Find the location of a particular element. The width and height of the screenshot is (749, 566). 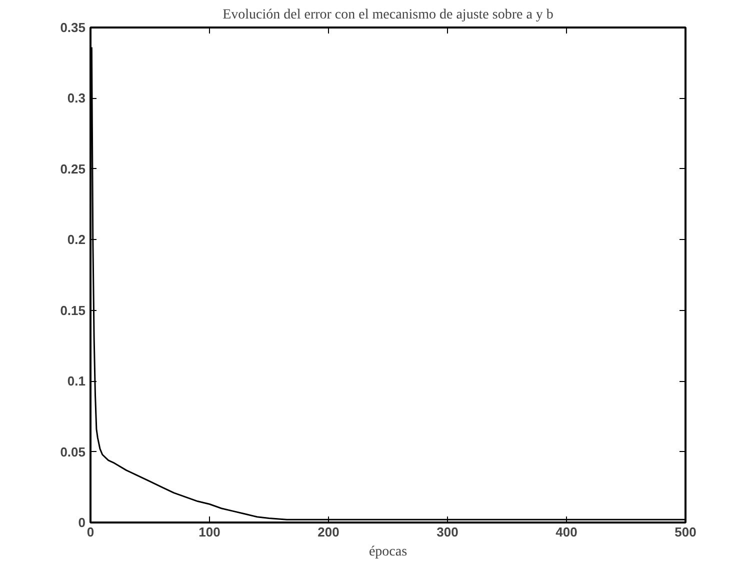

y-tick-label: 0.1 is located at coordinates (76, 381).